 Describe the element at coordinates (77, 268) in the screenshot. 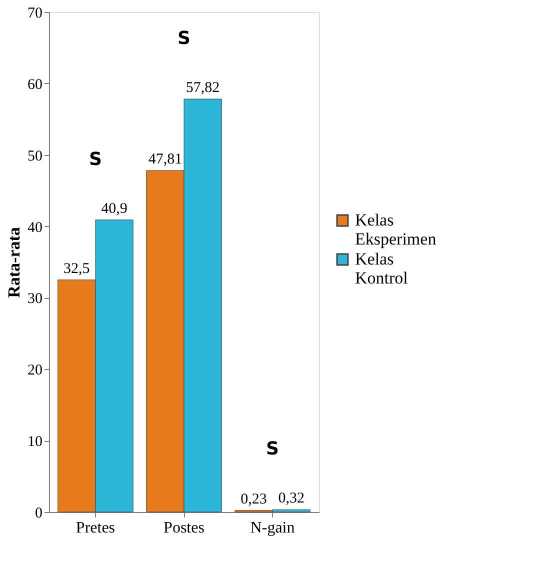

I see `data-label: 32,5` at that location.